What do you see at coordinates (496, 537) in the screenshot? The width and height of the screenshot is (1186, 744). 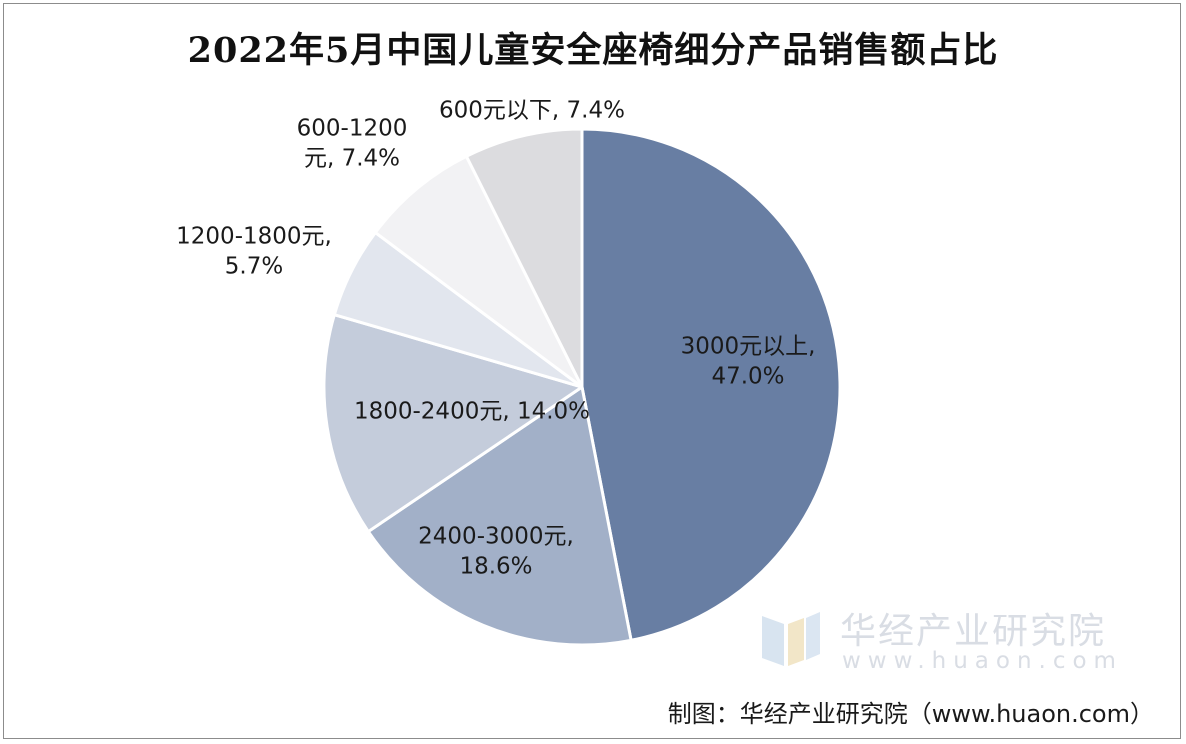 I see `slice-label-line: 2400-3000元,` at bounding box center [496, 537].